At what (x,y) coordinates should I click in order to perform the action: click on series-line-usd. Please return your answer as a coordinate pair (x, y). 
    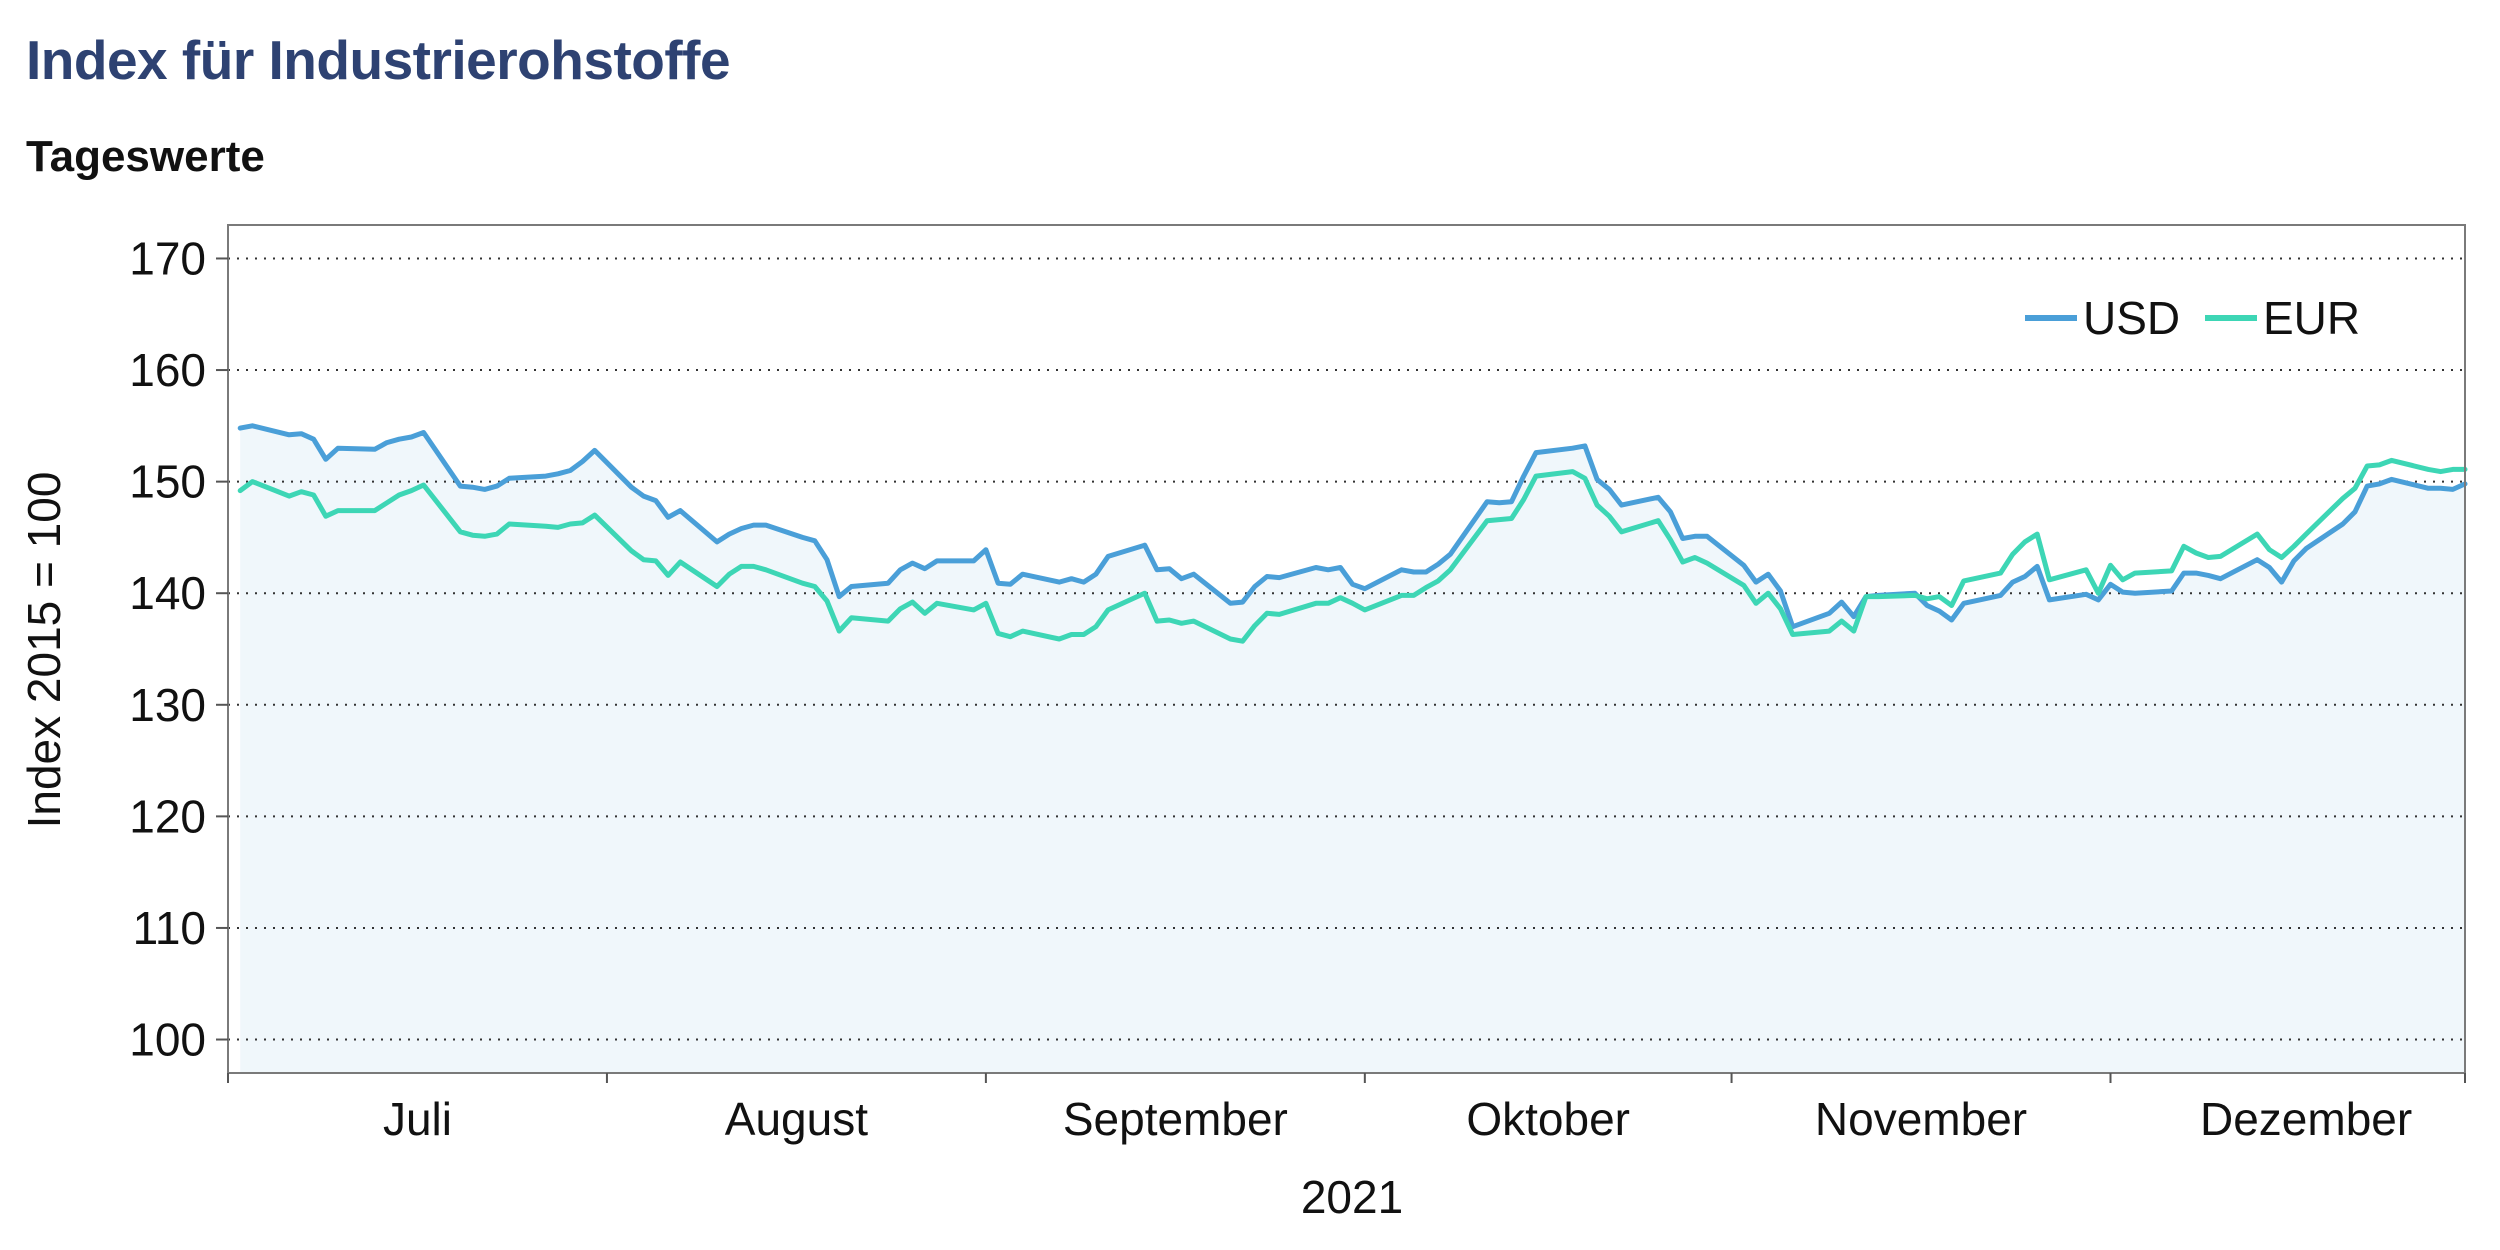
    Looking at the image, I should click on (1352, 526).